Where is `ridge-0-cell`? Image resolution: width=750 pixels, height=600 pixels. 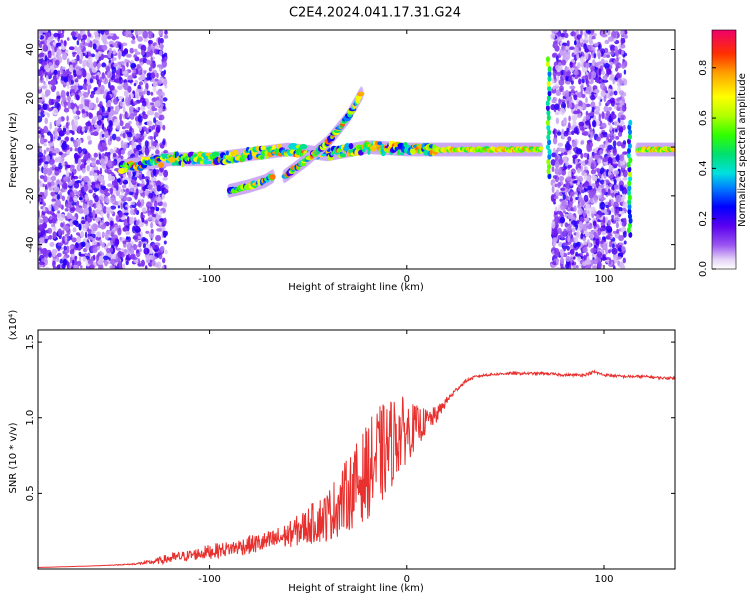
ridge-0-cell is located at coordinates (227, 153).